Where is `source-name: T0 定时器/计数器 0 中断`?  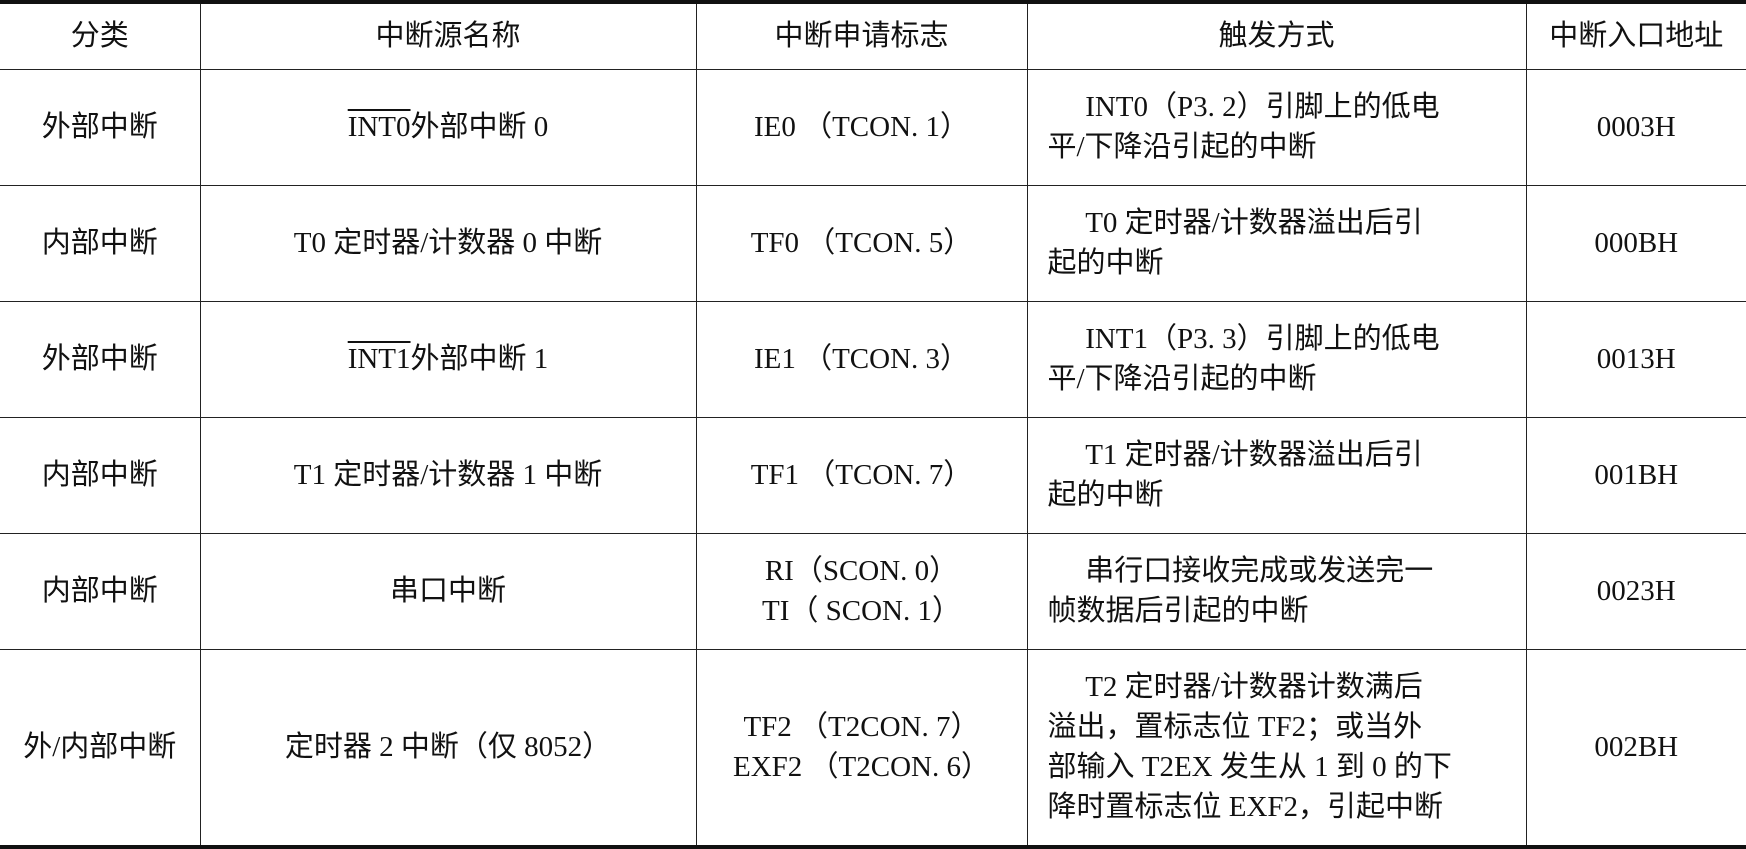 source-name: T0 定时器/计数器 0 中断 is located at coordinates (448, 243).